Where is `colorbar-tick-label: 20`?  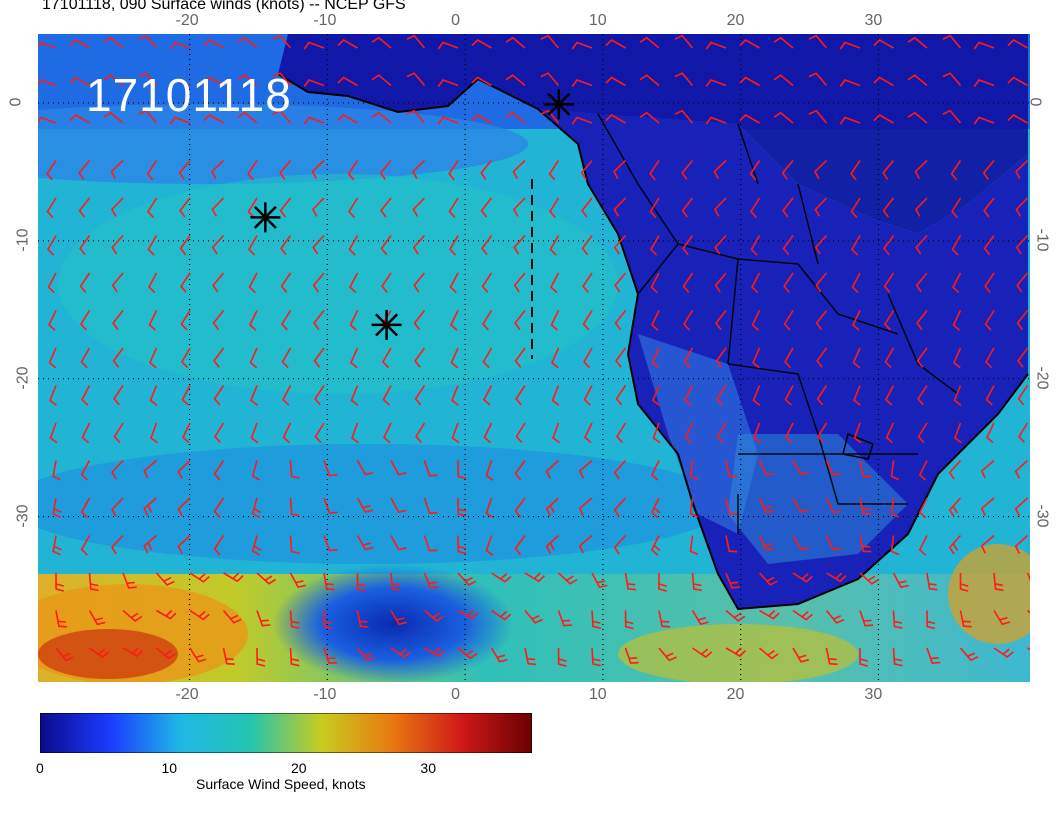
colorbar-tick-label: 20 is located at coordinates (298, 768).